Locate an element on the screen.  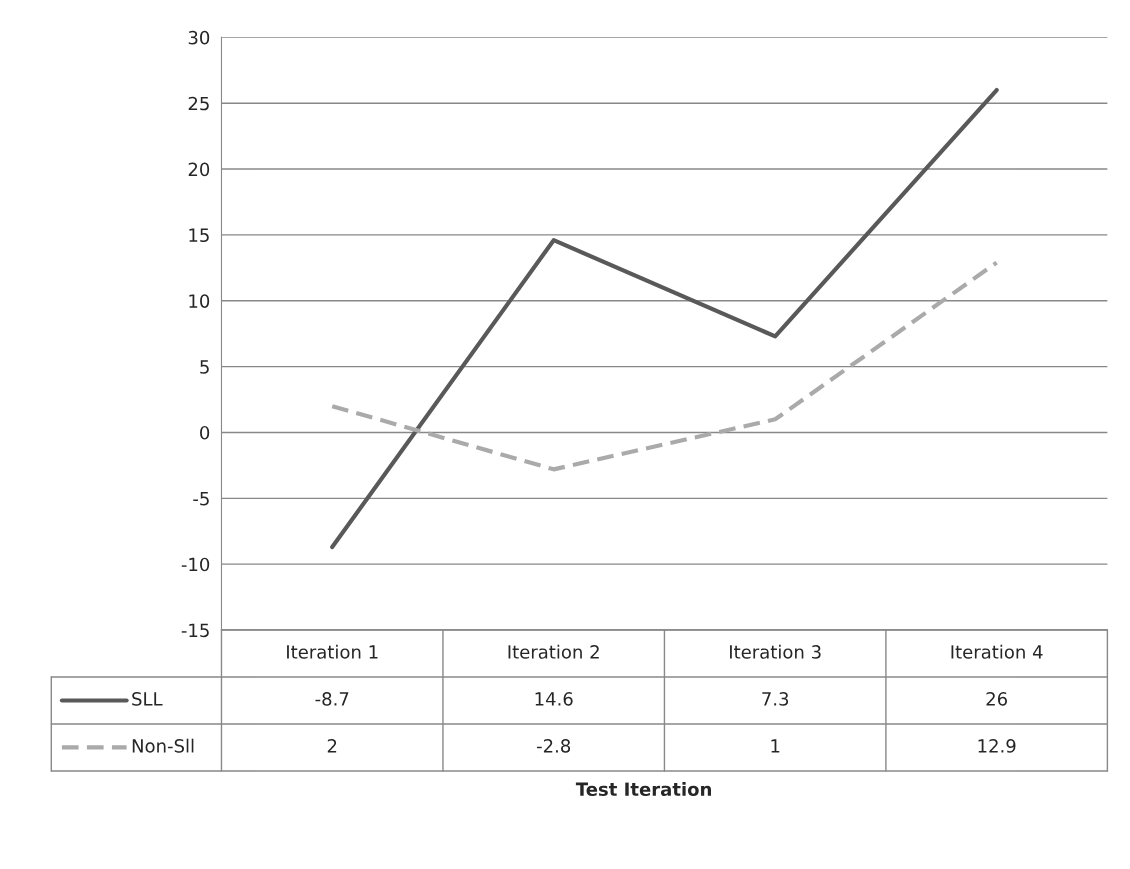
y-tick-label: 25 is located at coordinates (198, 103).